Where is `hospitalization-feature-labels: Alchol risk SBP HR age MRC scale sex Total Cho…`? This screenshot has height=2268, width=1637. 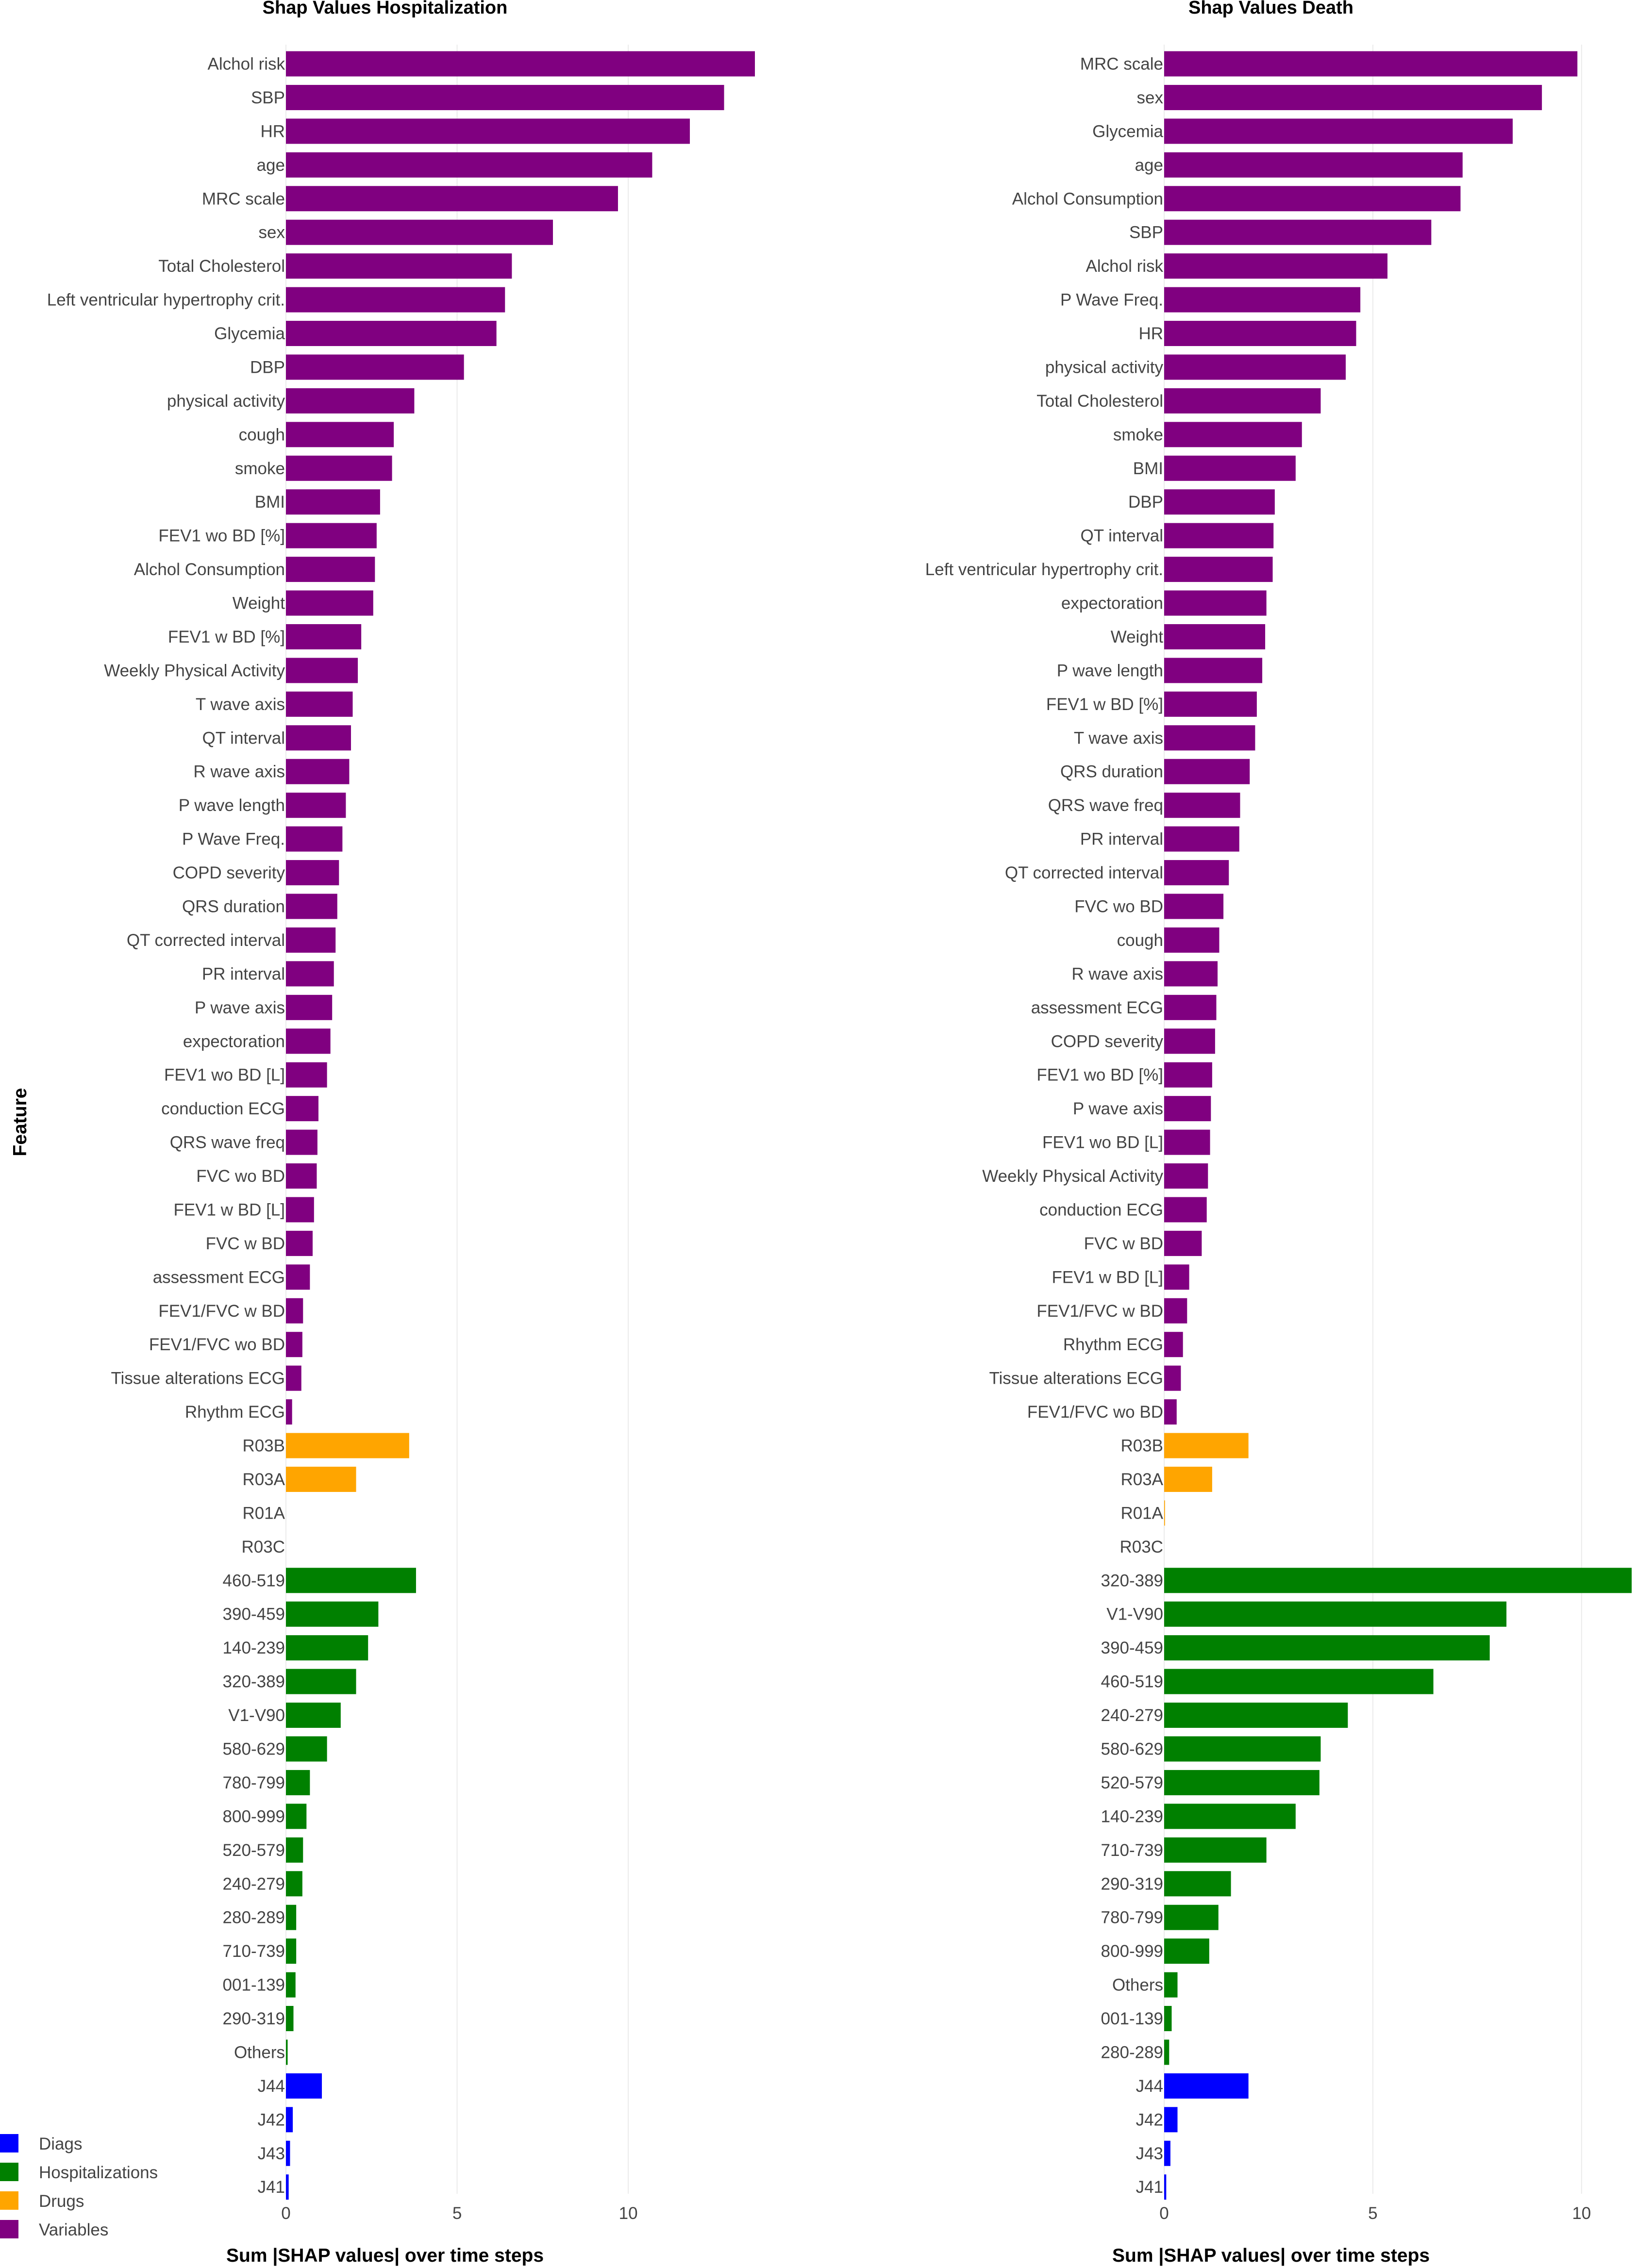 hospitalization-feature-labels: Alchol risk SBP HR age MRC scale sex Total Cho… is located at coordinates (166, 1126).